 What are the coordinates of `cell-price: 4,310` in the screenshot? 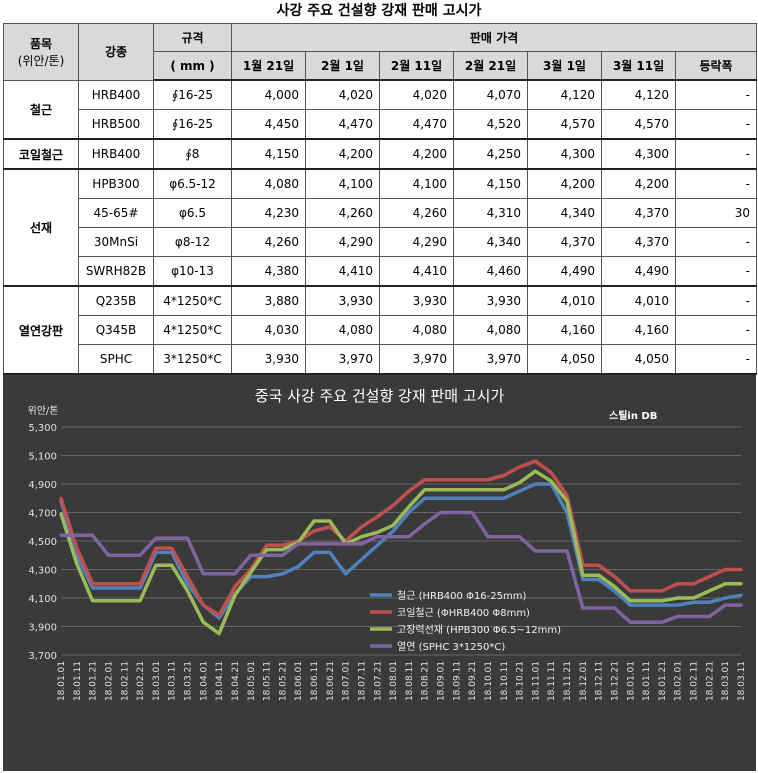 It's located at (490, 213).